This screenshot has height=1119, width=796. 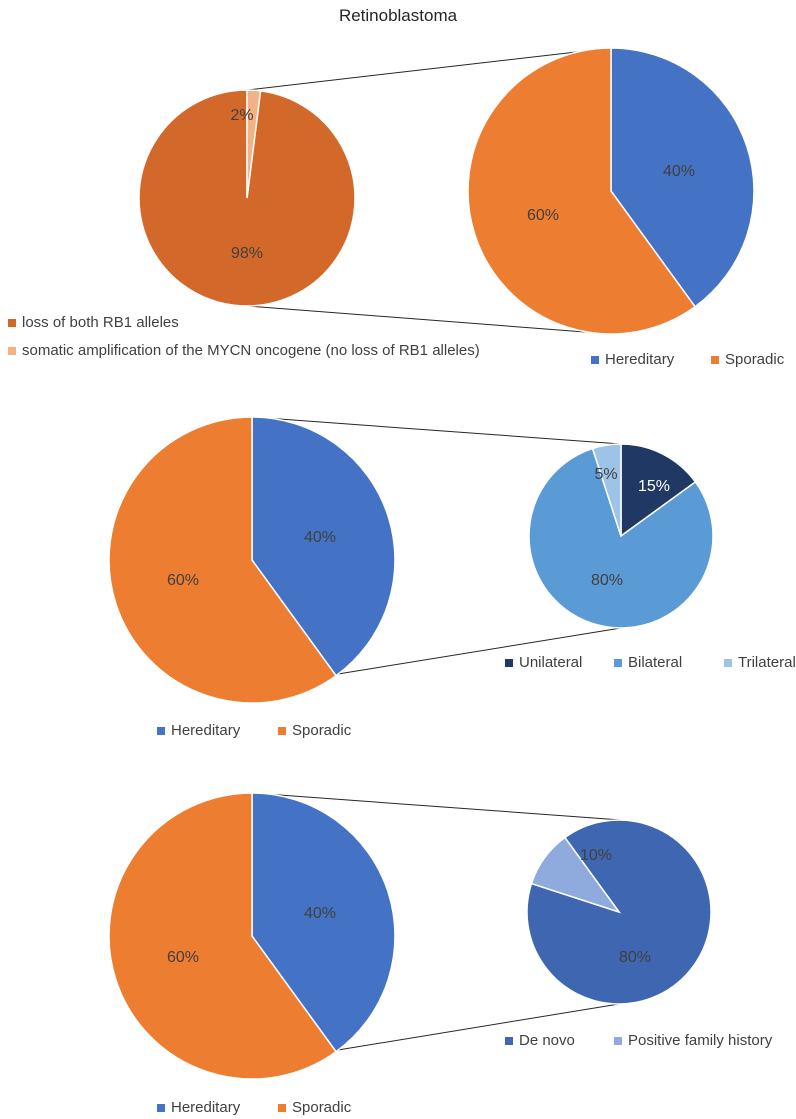 What do you see at coordinates (655, 662) in the screenshot?
I see `legend-entry: Bilateral` at bounding box center [655, 662].